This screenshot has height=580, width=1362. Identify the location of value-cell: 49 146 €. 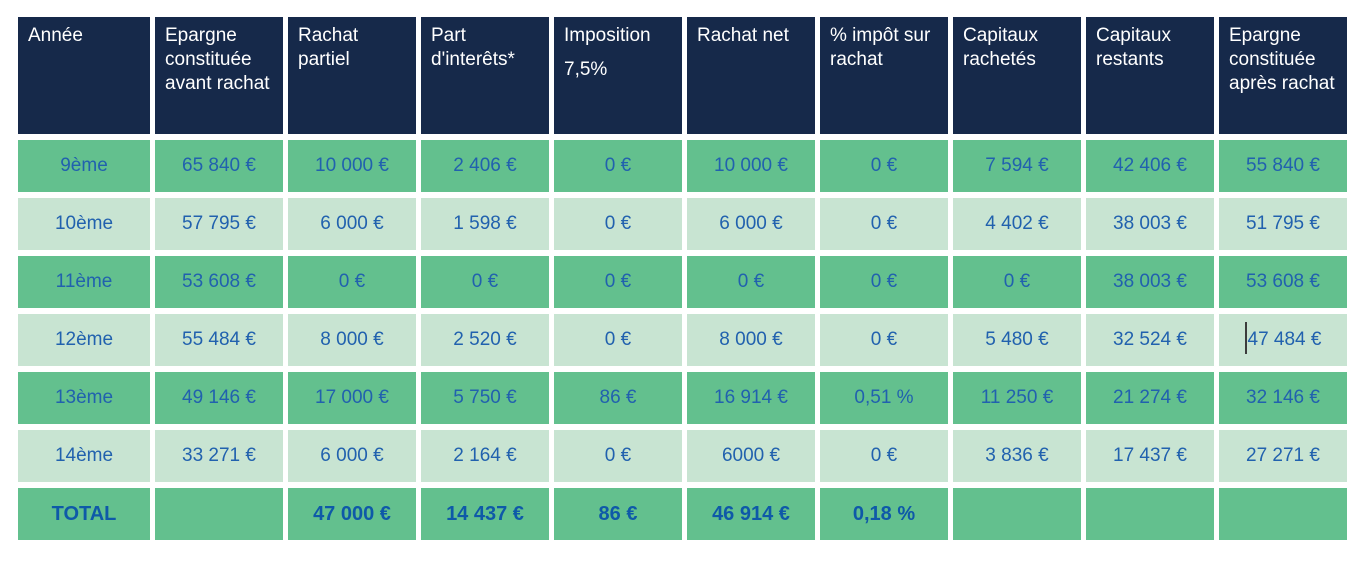
(219, 398).